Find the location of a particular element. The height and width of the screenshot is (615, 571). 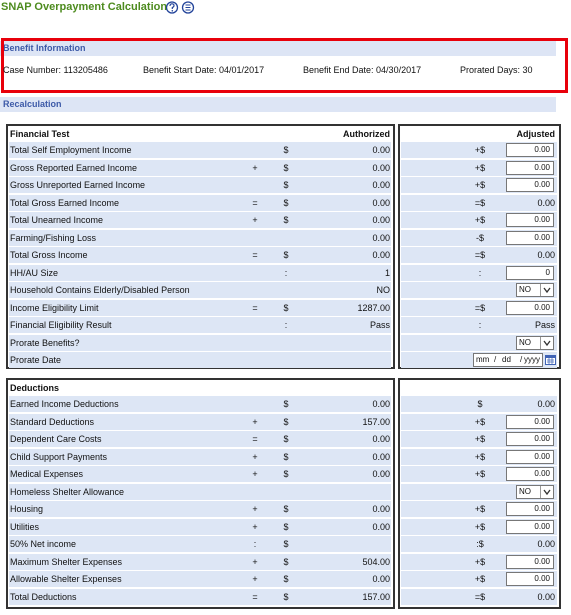

row-label: Farming/Fishing Loss is located at coordinates (53, 237).